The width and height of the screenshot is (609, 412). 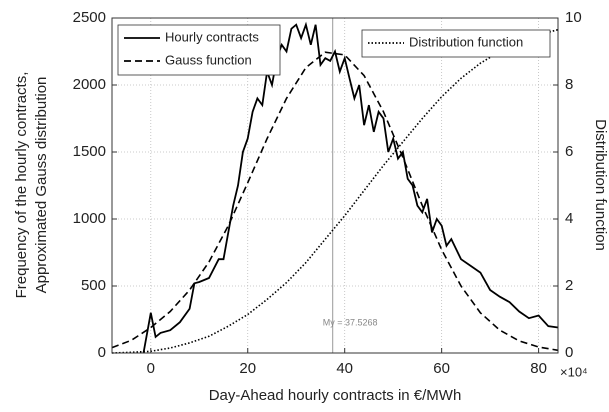 I want to click on x-tick-label: 20, so click(x=247, y=368).